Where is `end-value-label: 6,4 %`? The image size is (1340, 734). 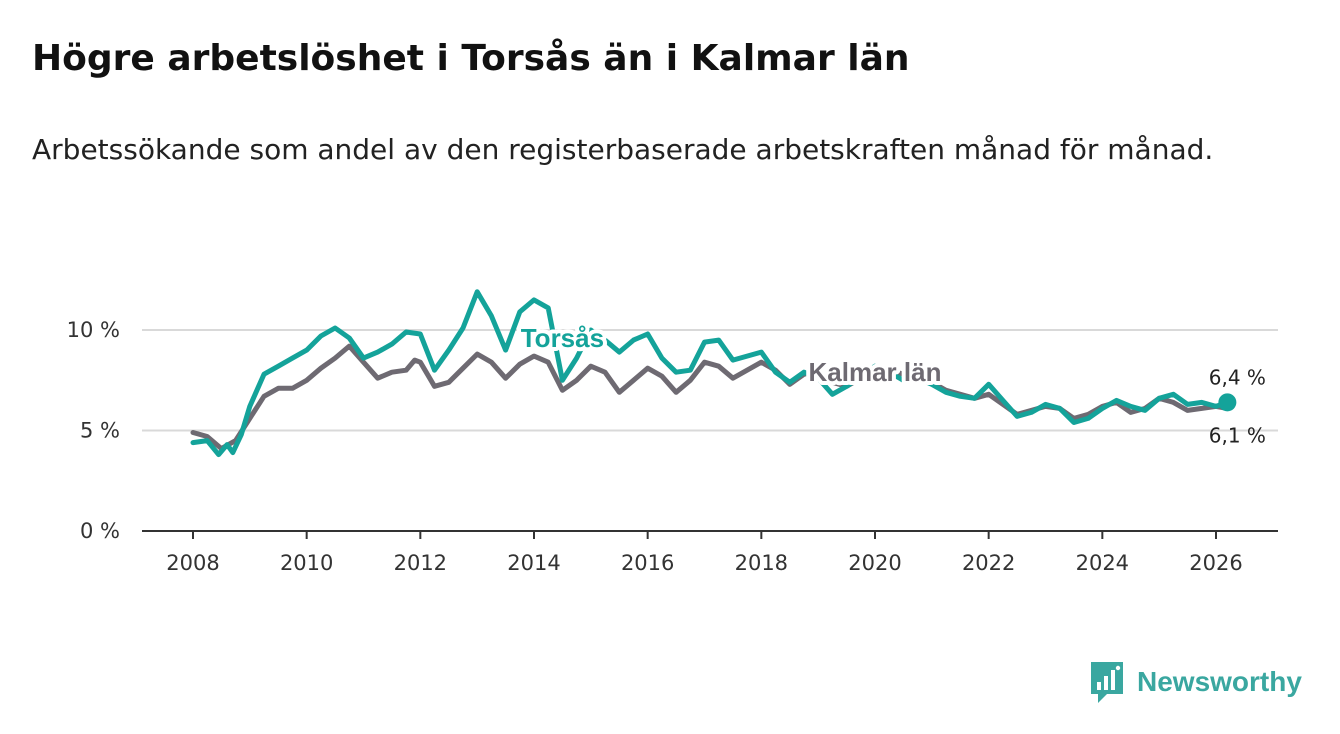
end-value-label: 6,4 % is located at coordinates (1237, 377).